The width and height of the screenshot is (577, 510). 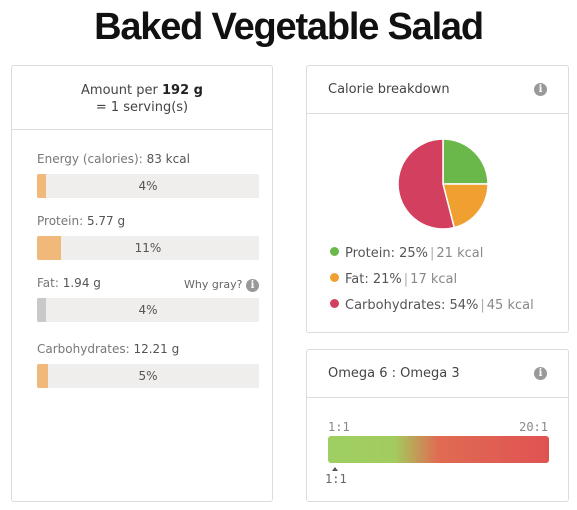 I want to click on why-gray-link: Why gray? i, so click(x=221, y=285).